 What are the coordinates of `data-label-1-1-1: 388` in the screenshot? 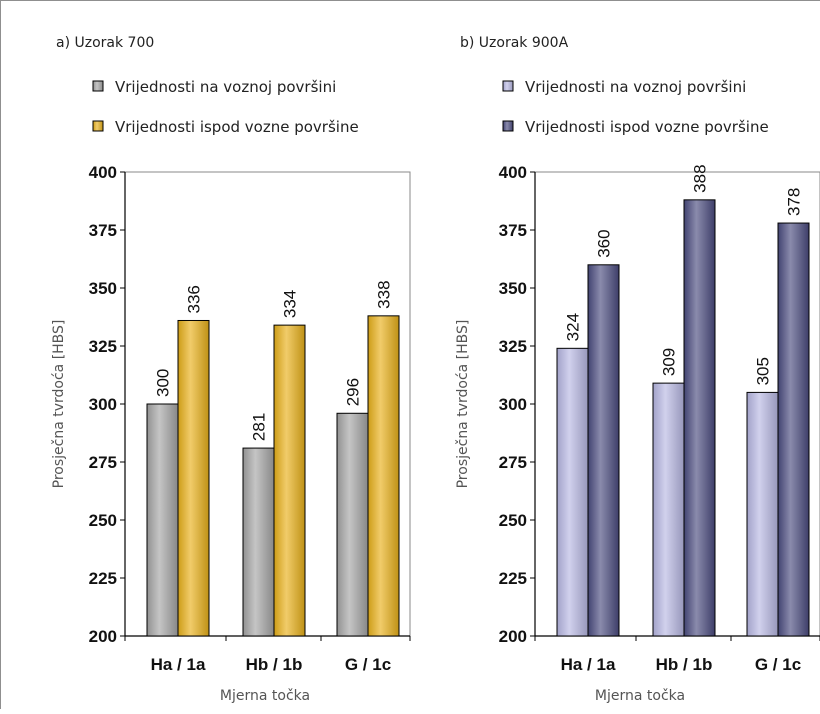 It's located at (700, 178).